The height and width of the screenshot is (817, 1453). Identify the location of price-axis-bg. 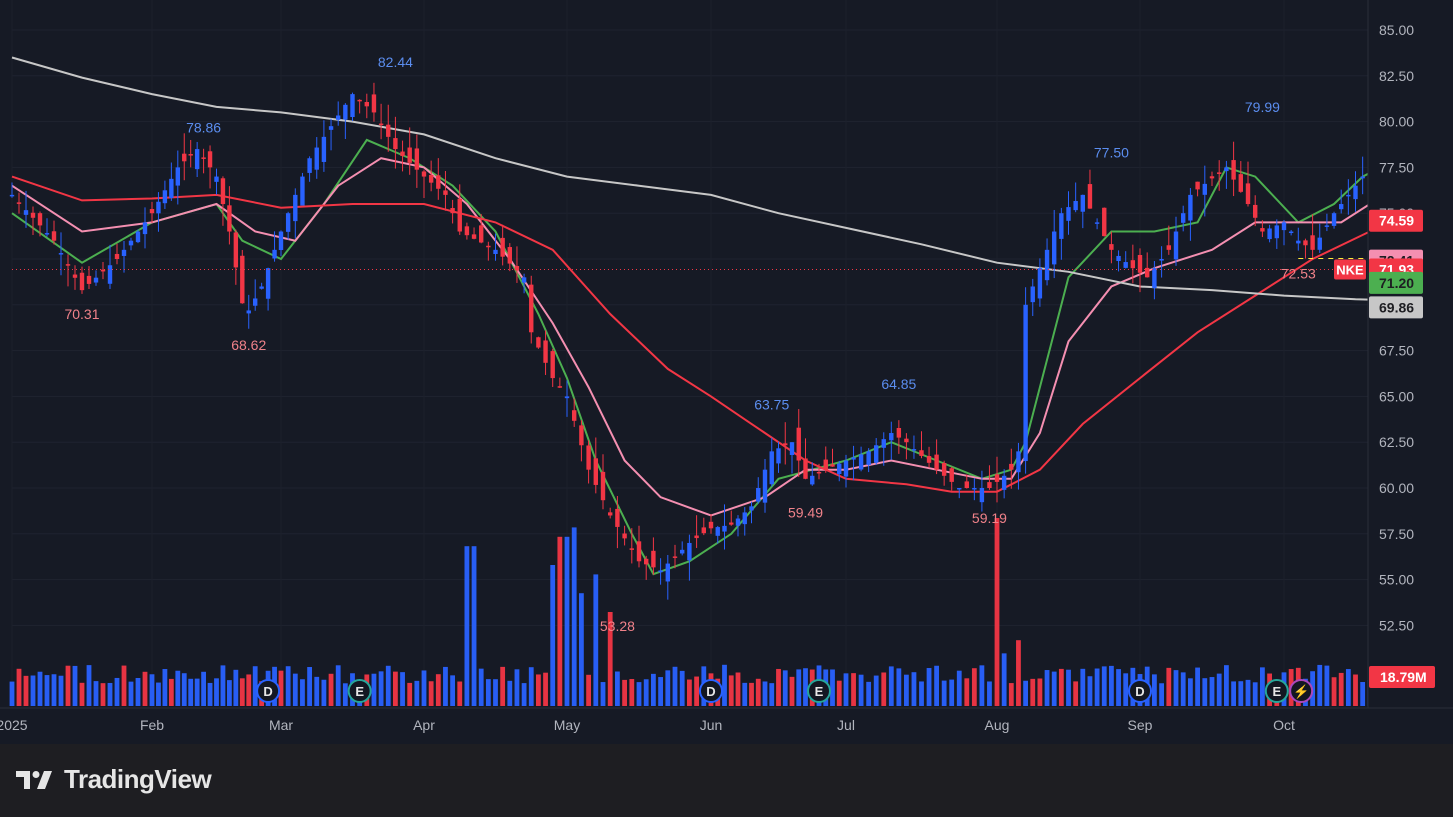
(1410, 372).